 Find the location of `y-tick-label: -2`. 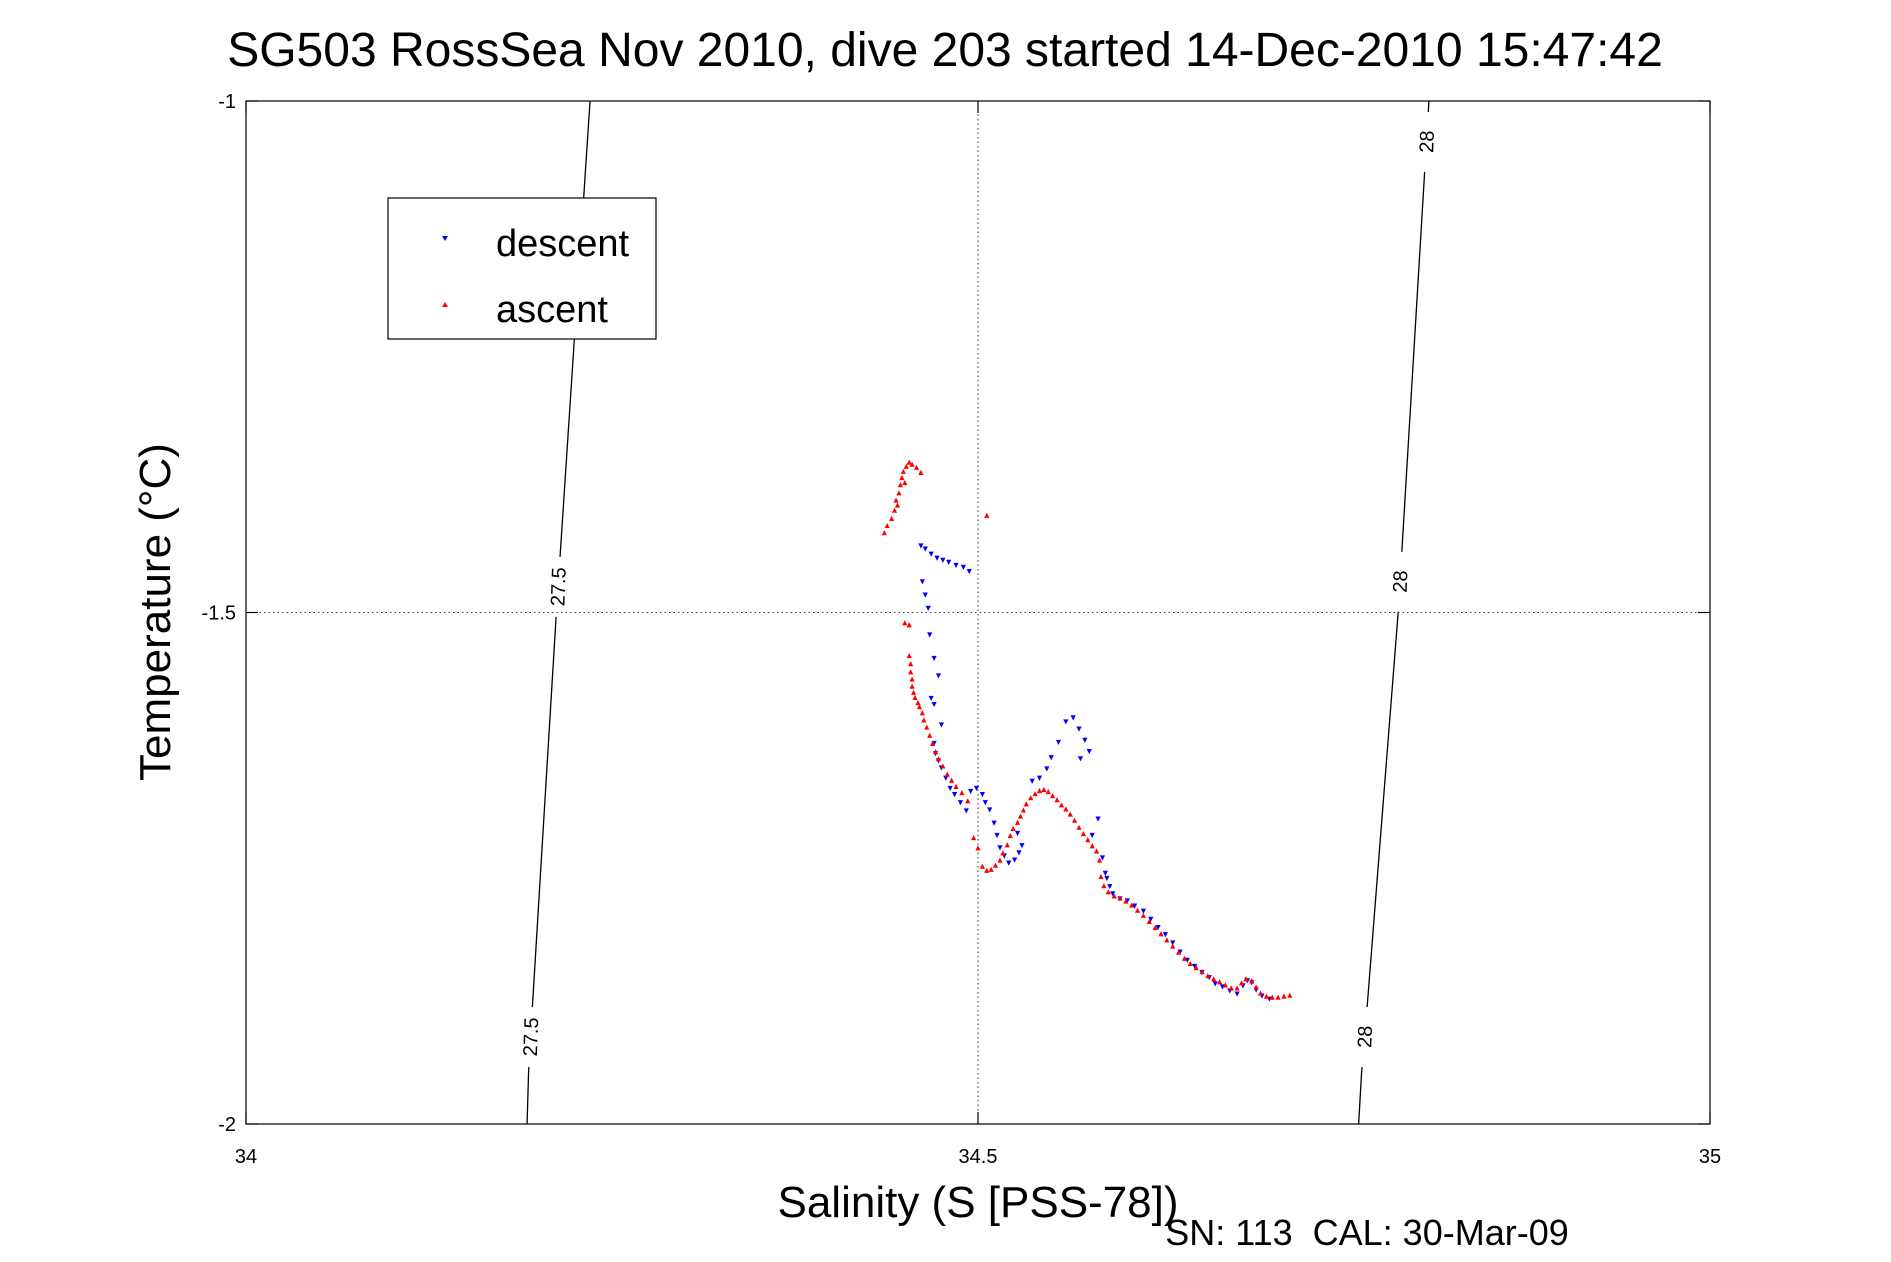

y-tick-label: -2 is located at coordinates (227, 1125).